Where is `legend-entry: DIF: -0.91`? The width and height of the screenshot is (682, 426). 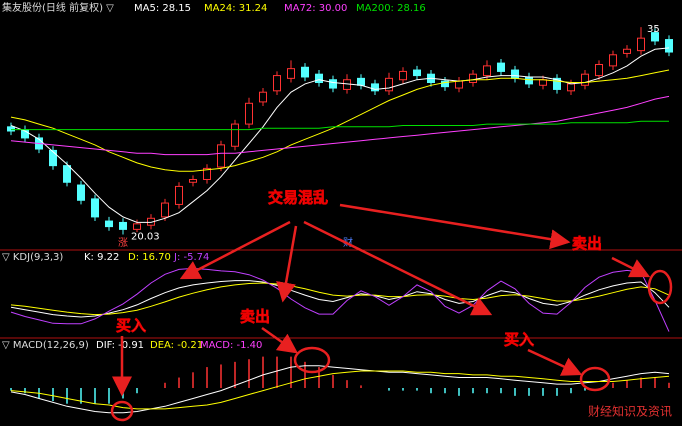
legend-entry: DIF: -0.91 is located at coordinates (120, 345).